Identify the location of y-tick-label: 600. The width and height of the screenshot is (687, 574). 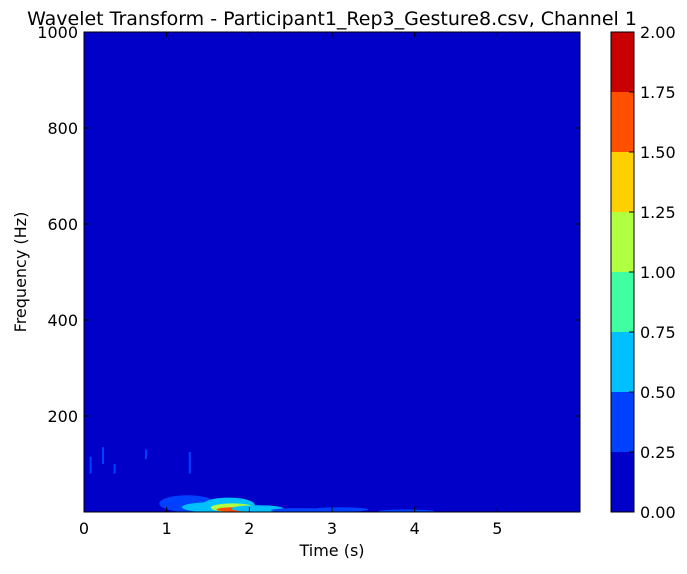
(62, 224).